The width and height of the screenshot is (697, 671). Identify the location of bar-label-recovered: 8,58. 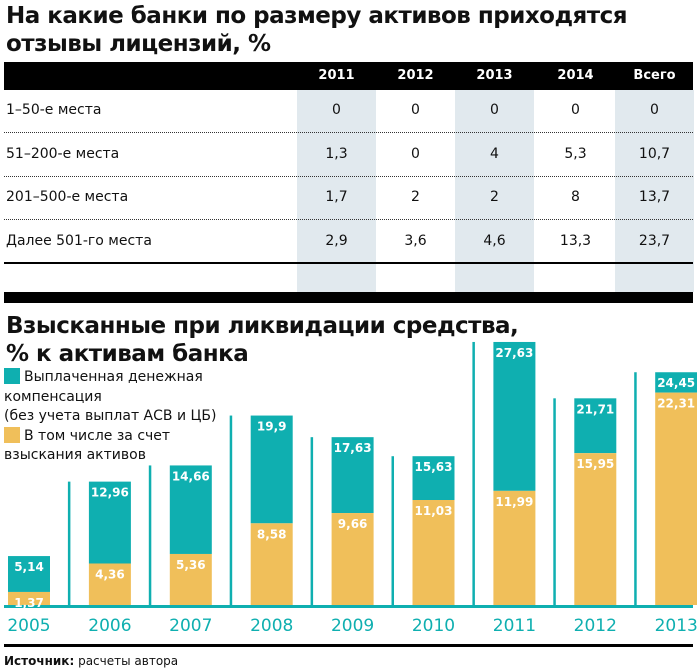
(272, 534).